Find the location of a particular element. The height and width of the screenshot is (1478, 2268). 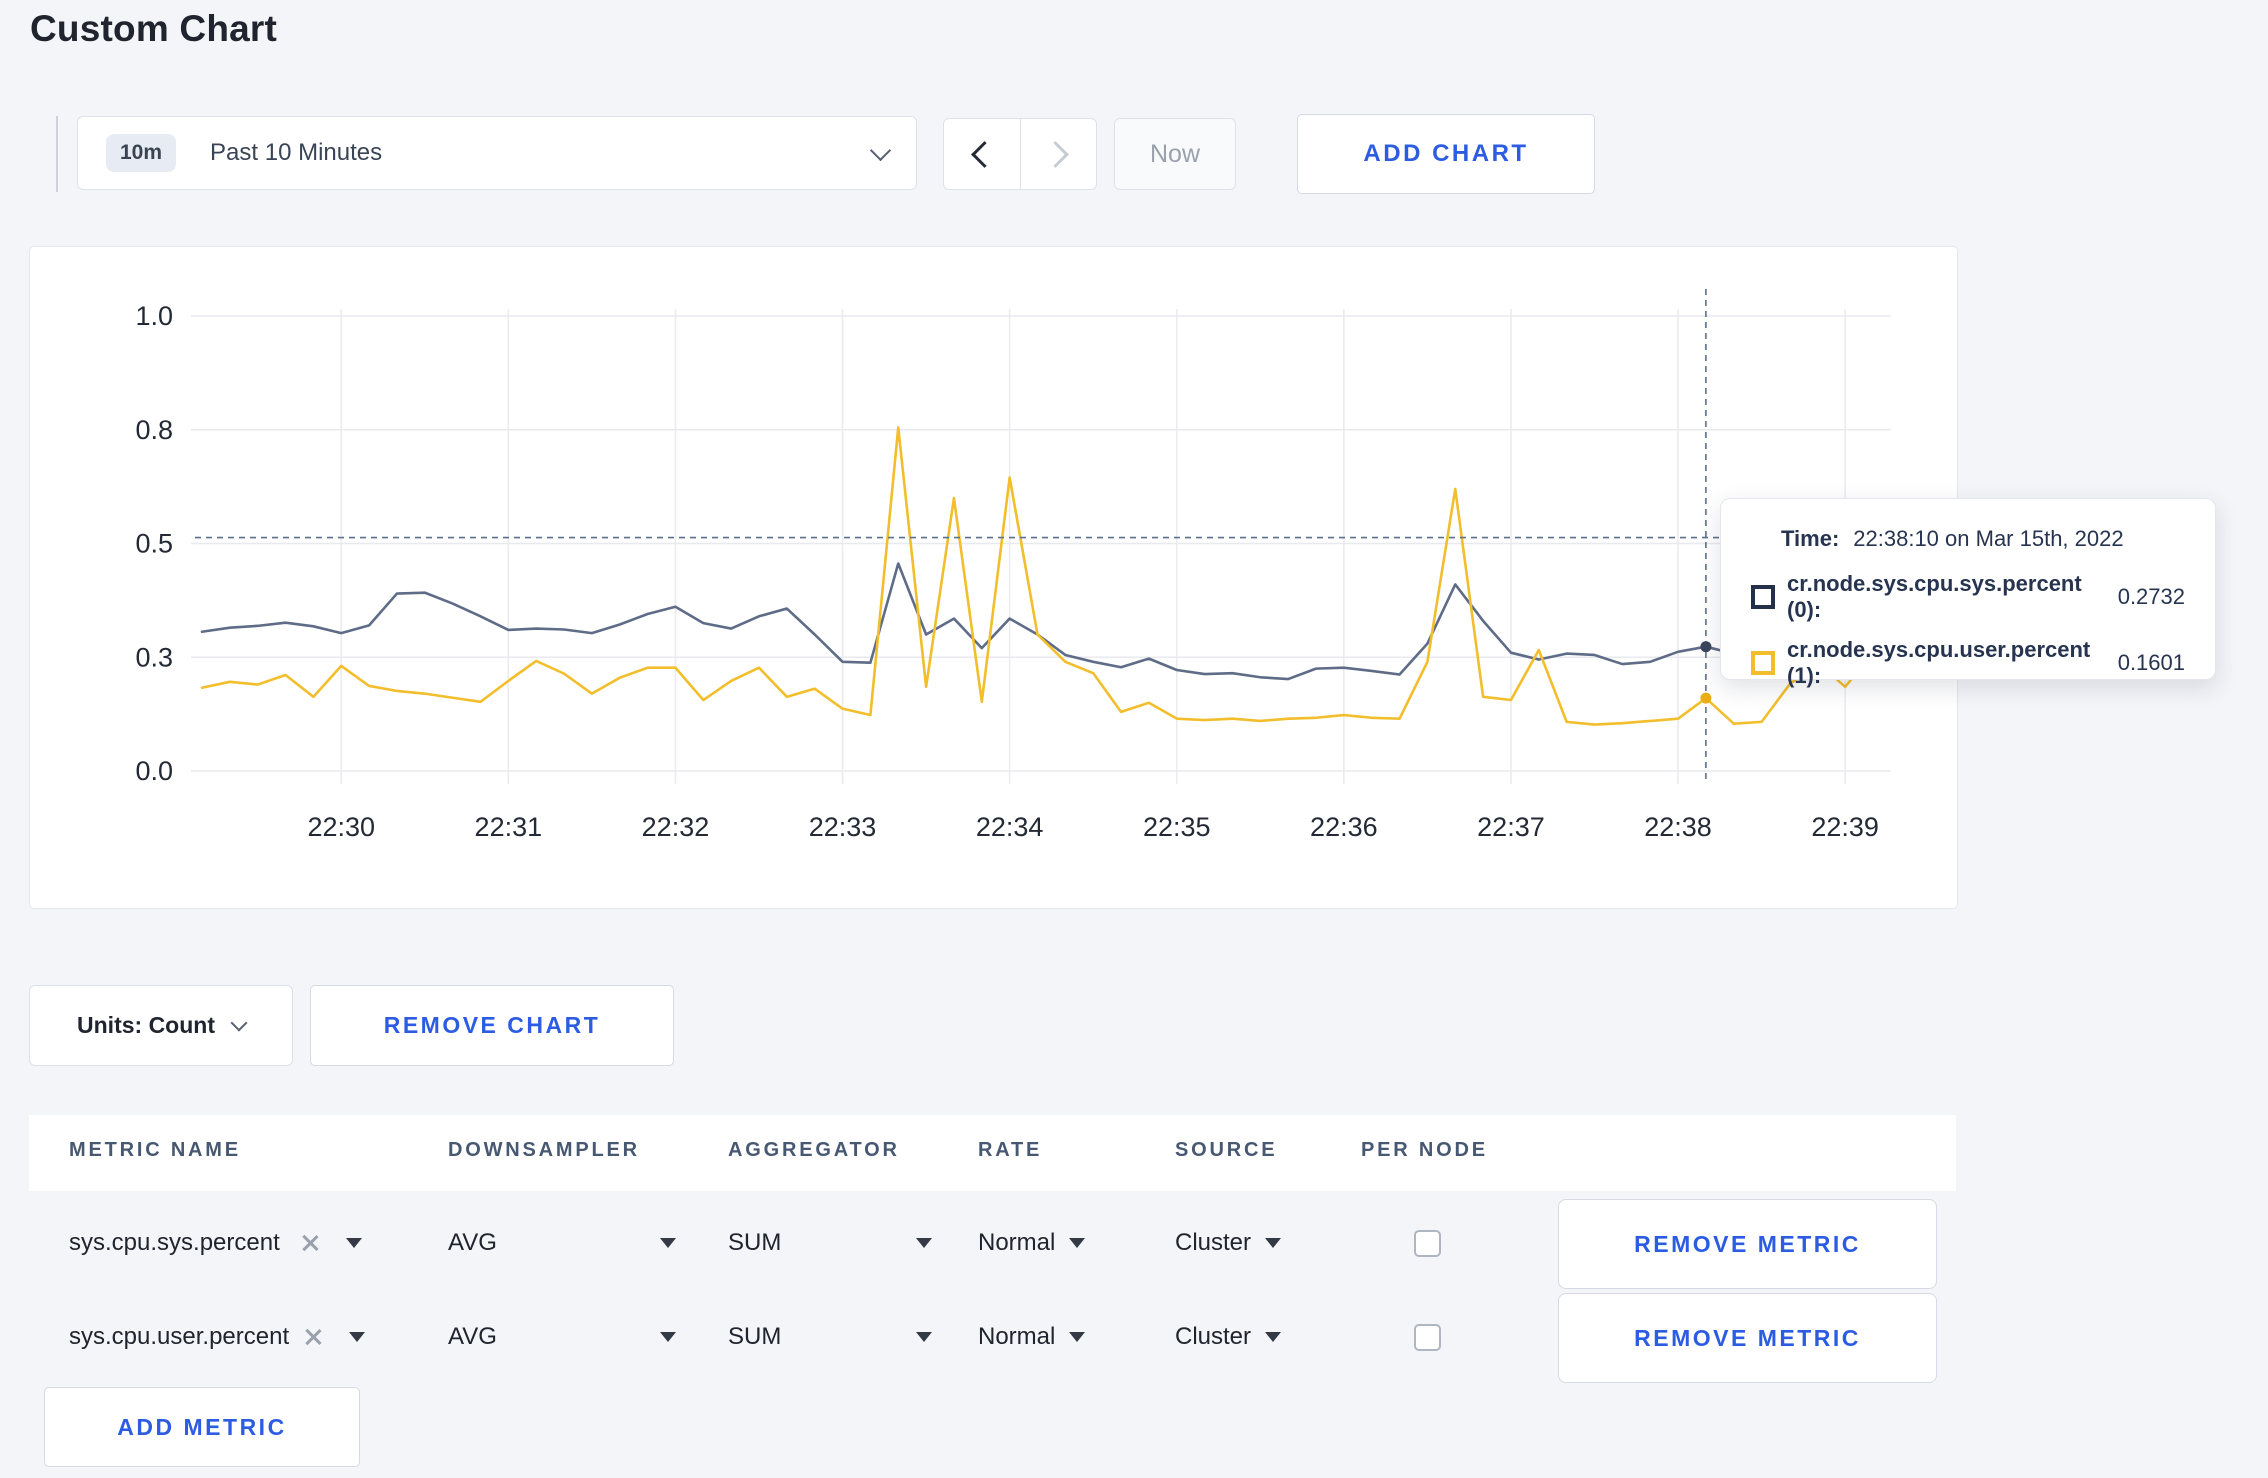

col-header-aggregator: AGGREGATOR is located at coordinates (814, 1150).